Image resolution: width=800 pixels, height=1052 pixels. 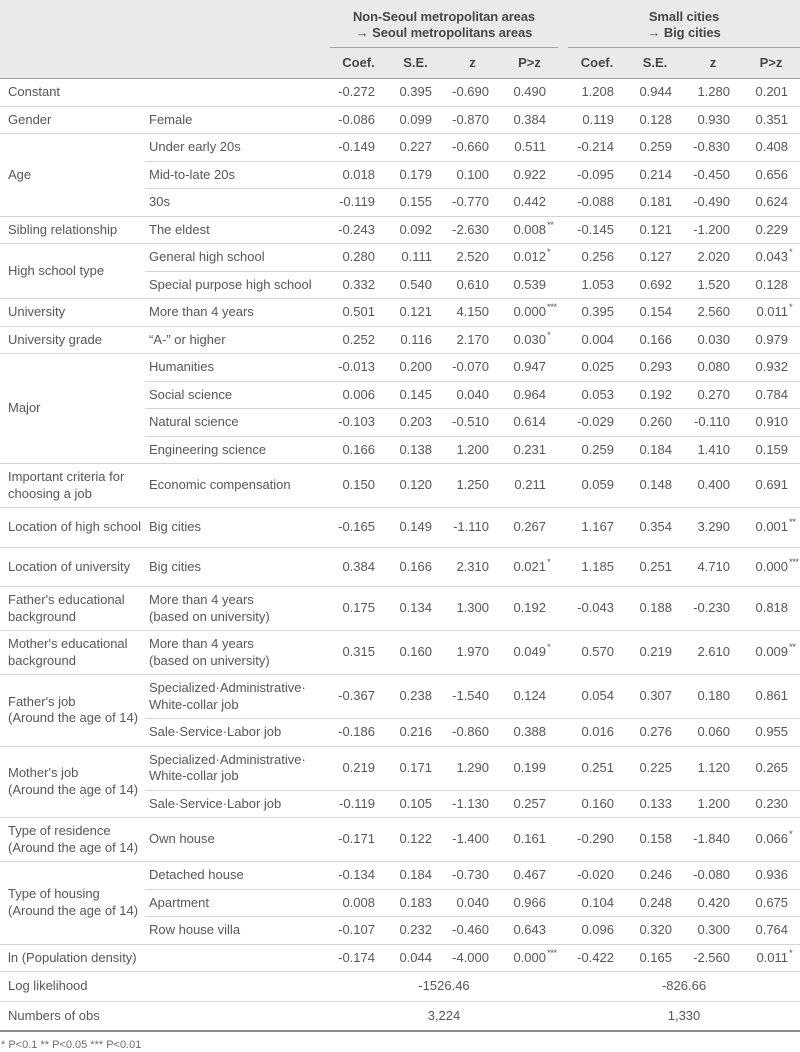 What do you see at coordinates (772, 449) in the screenshot?
I see `cell-g2-pz: 0.159` at bounding box center [772, 449].